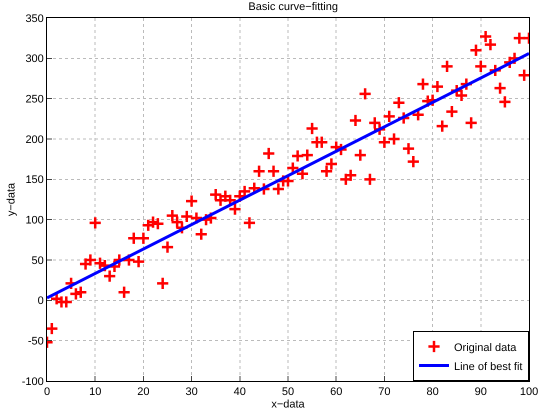  Describe the element at coordinates (34, 180) in the screenshot. I see `y-tick-label: 150` at that location.